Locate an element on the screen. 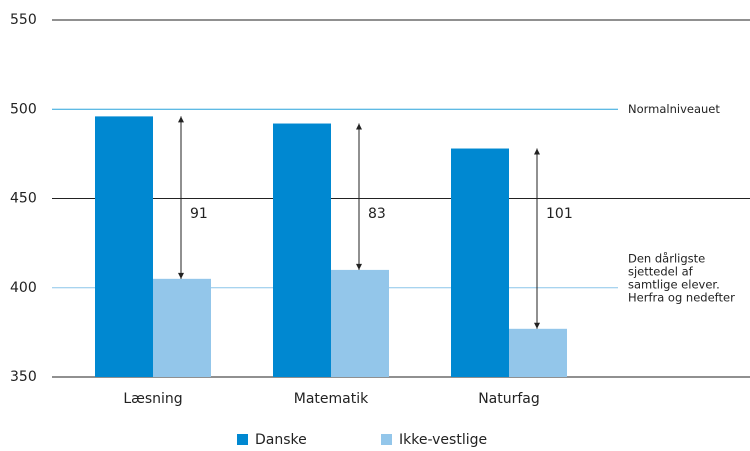 This screenshot has height=451, width=750. x-tick-label: Matematik is located at coordinates (331, 399).